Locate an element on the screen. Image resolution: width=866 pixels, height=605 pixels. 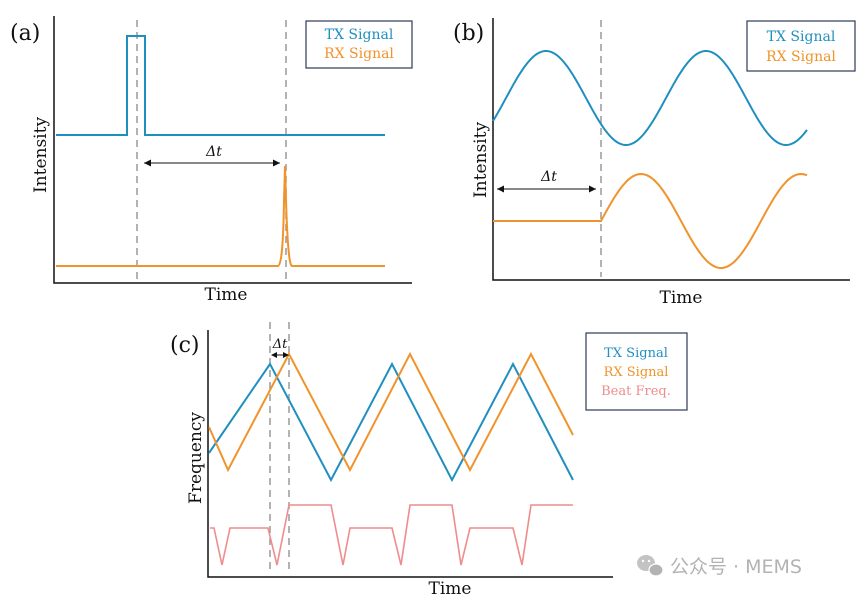
watermark: 公众号 · MEMS is located at coordinates (719, 566).